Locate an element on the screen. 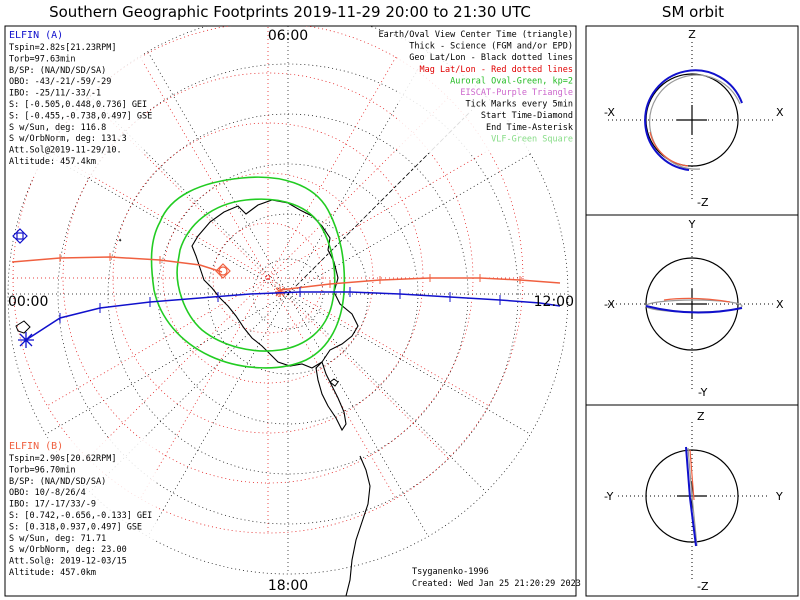  auroral-oval-outer is located at coordinates (248, 272).